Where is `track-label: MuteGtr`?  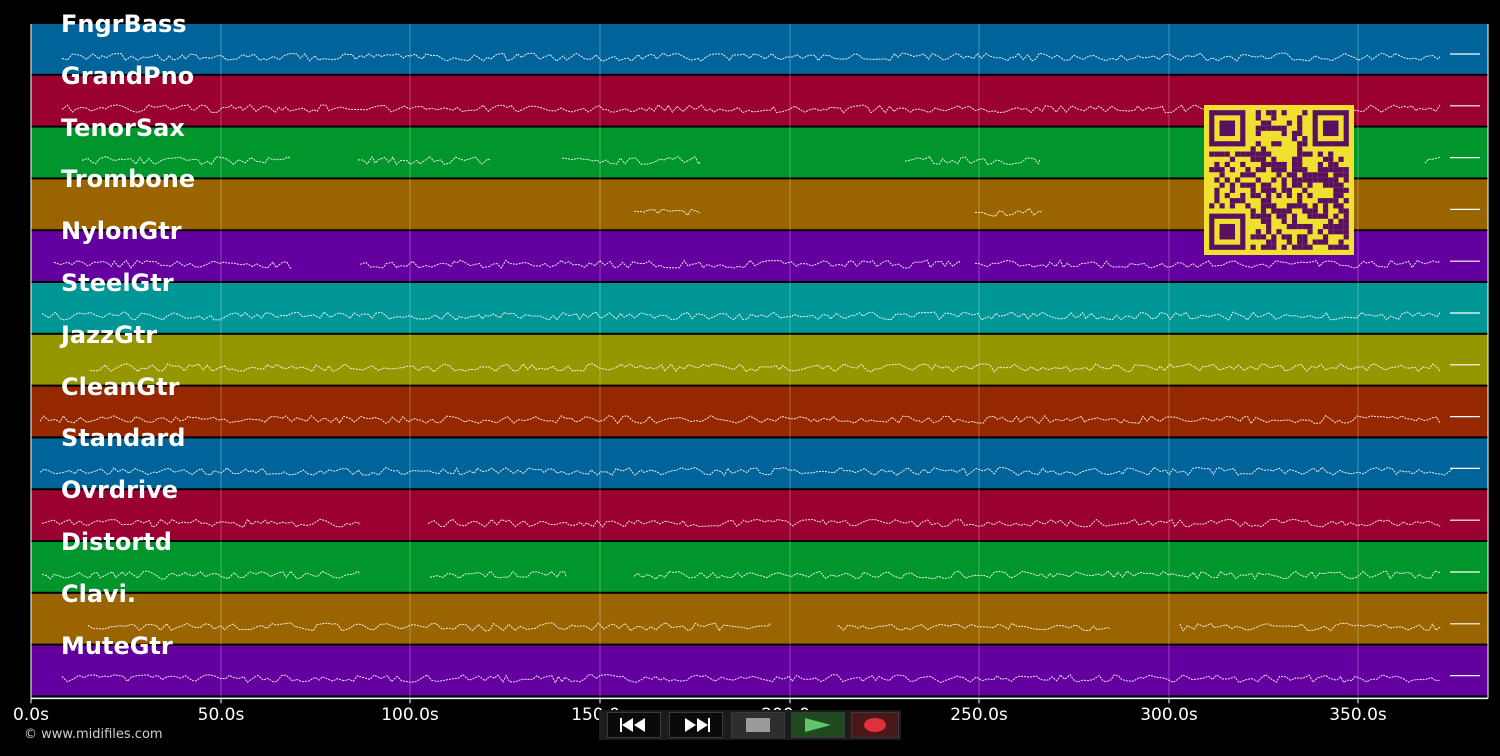 track-label: MuteGtr is located at coordinates (117, 645).